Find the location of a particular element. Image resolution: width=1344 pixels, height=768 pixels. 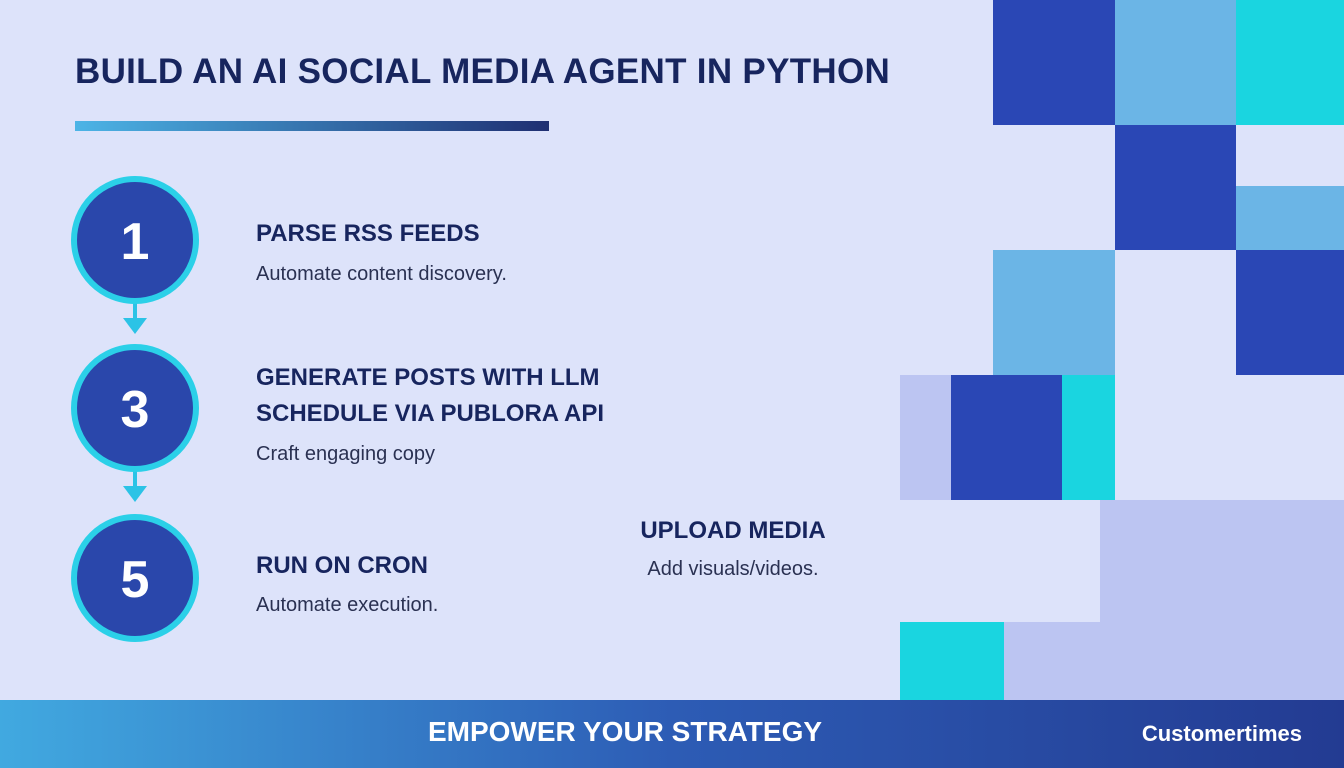

footer: EMPOWER YOUR STRATEGY Customertimes is located at coordinates (672, 734).